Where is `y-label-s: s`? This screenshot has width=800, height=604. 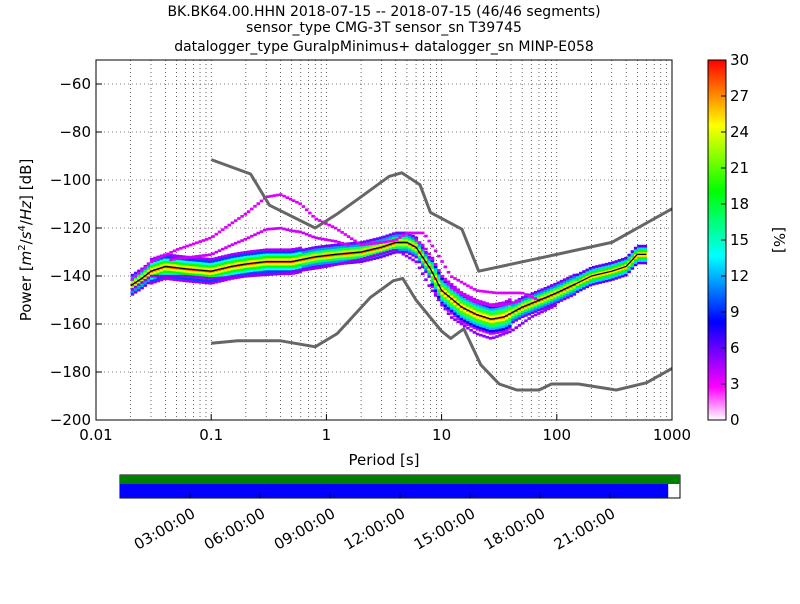
y-label-s: s is located at coordinates (26, 235).